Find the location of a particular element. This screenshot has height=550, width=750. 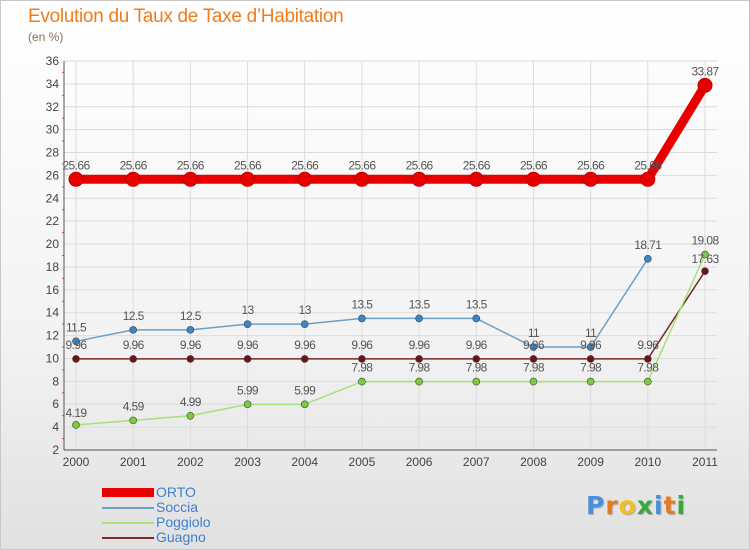

legend-item-orto: ORTO is located at coordinates (156, 492).